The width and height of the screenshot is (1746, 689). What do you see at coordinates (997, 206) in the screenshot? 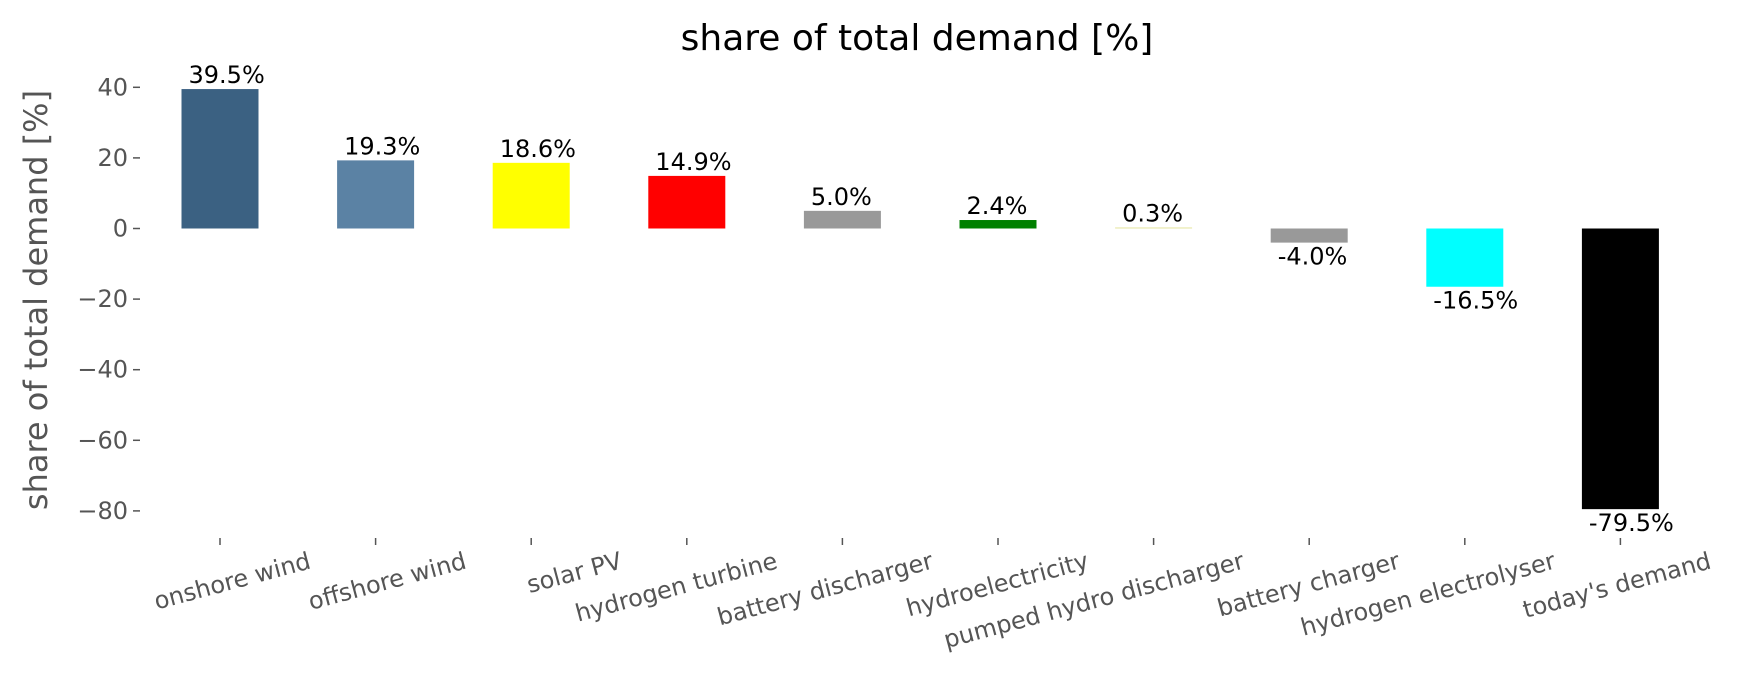
I see `data-label: 2.4%` at bounding box center [997, 206].